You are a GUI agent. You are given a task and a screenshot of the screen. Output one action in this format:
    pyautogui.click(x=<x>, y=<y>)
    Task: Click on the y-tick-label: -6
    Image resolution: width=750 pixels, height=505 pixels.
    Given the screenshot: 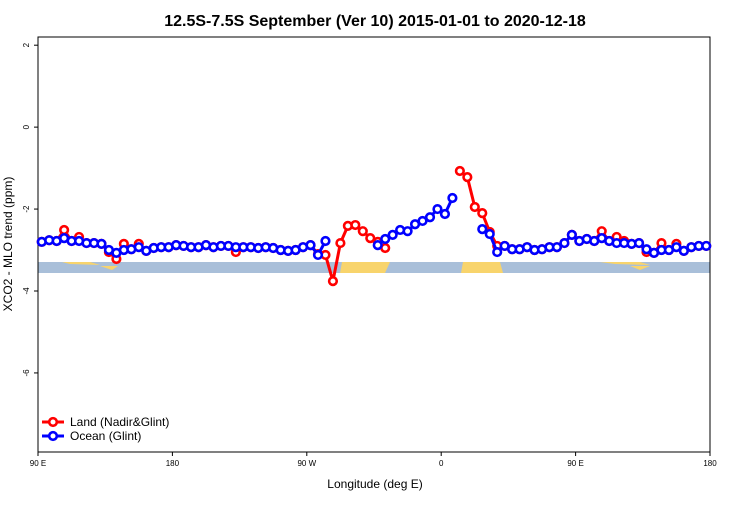 What is the action you would take?
    pyautogui.click(x=26, y=373)
    